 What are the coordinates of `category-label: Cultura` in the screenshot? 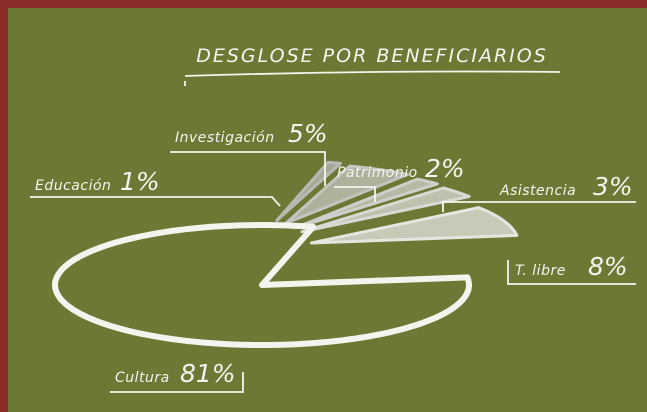 It's located at (142, 378).